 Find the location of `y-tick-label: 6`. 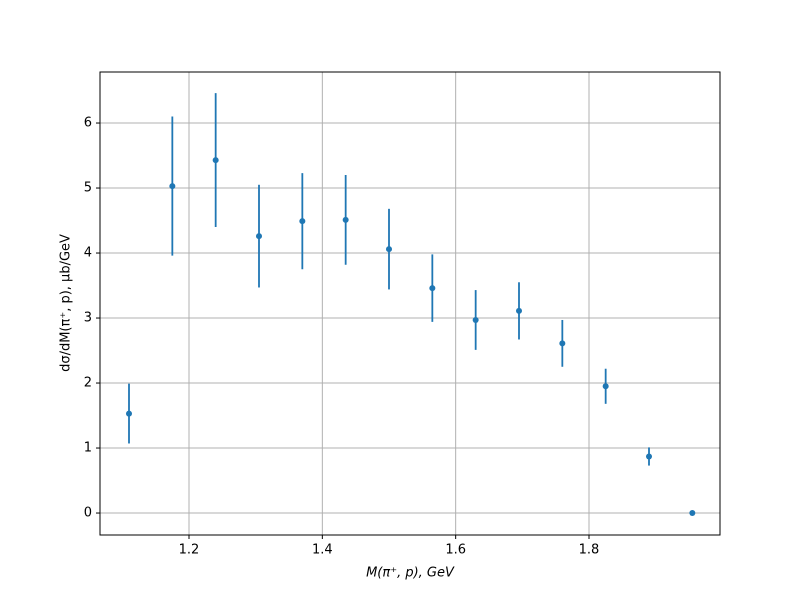

y-tick-label: 6 is located at coordinates (88, 123).